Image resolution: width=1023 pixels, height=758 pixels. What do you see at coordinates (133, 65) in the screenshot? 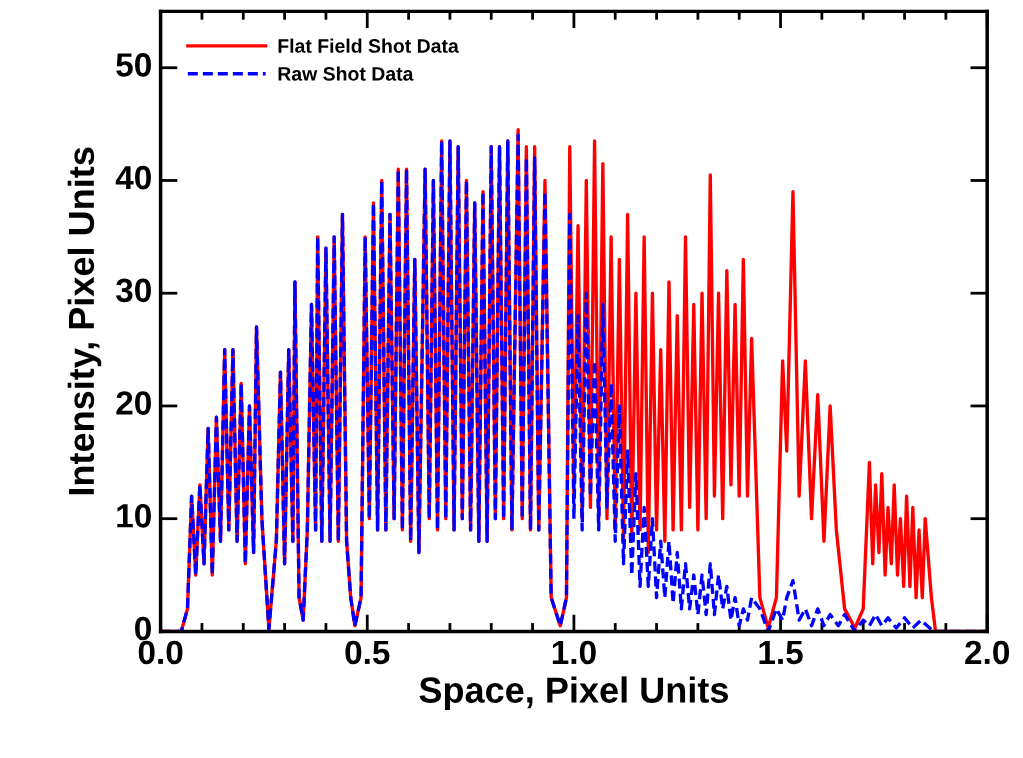
I see `y-tick-label: 50` at bounding box center [133, 65].